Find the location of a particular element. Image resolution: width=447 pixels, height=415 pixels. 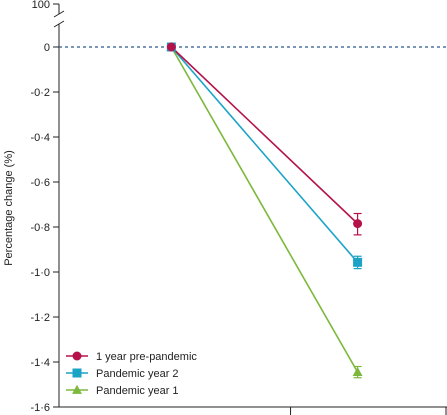

y-tick-label: -1·6 is located at coordinates (40, 408).